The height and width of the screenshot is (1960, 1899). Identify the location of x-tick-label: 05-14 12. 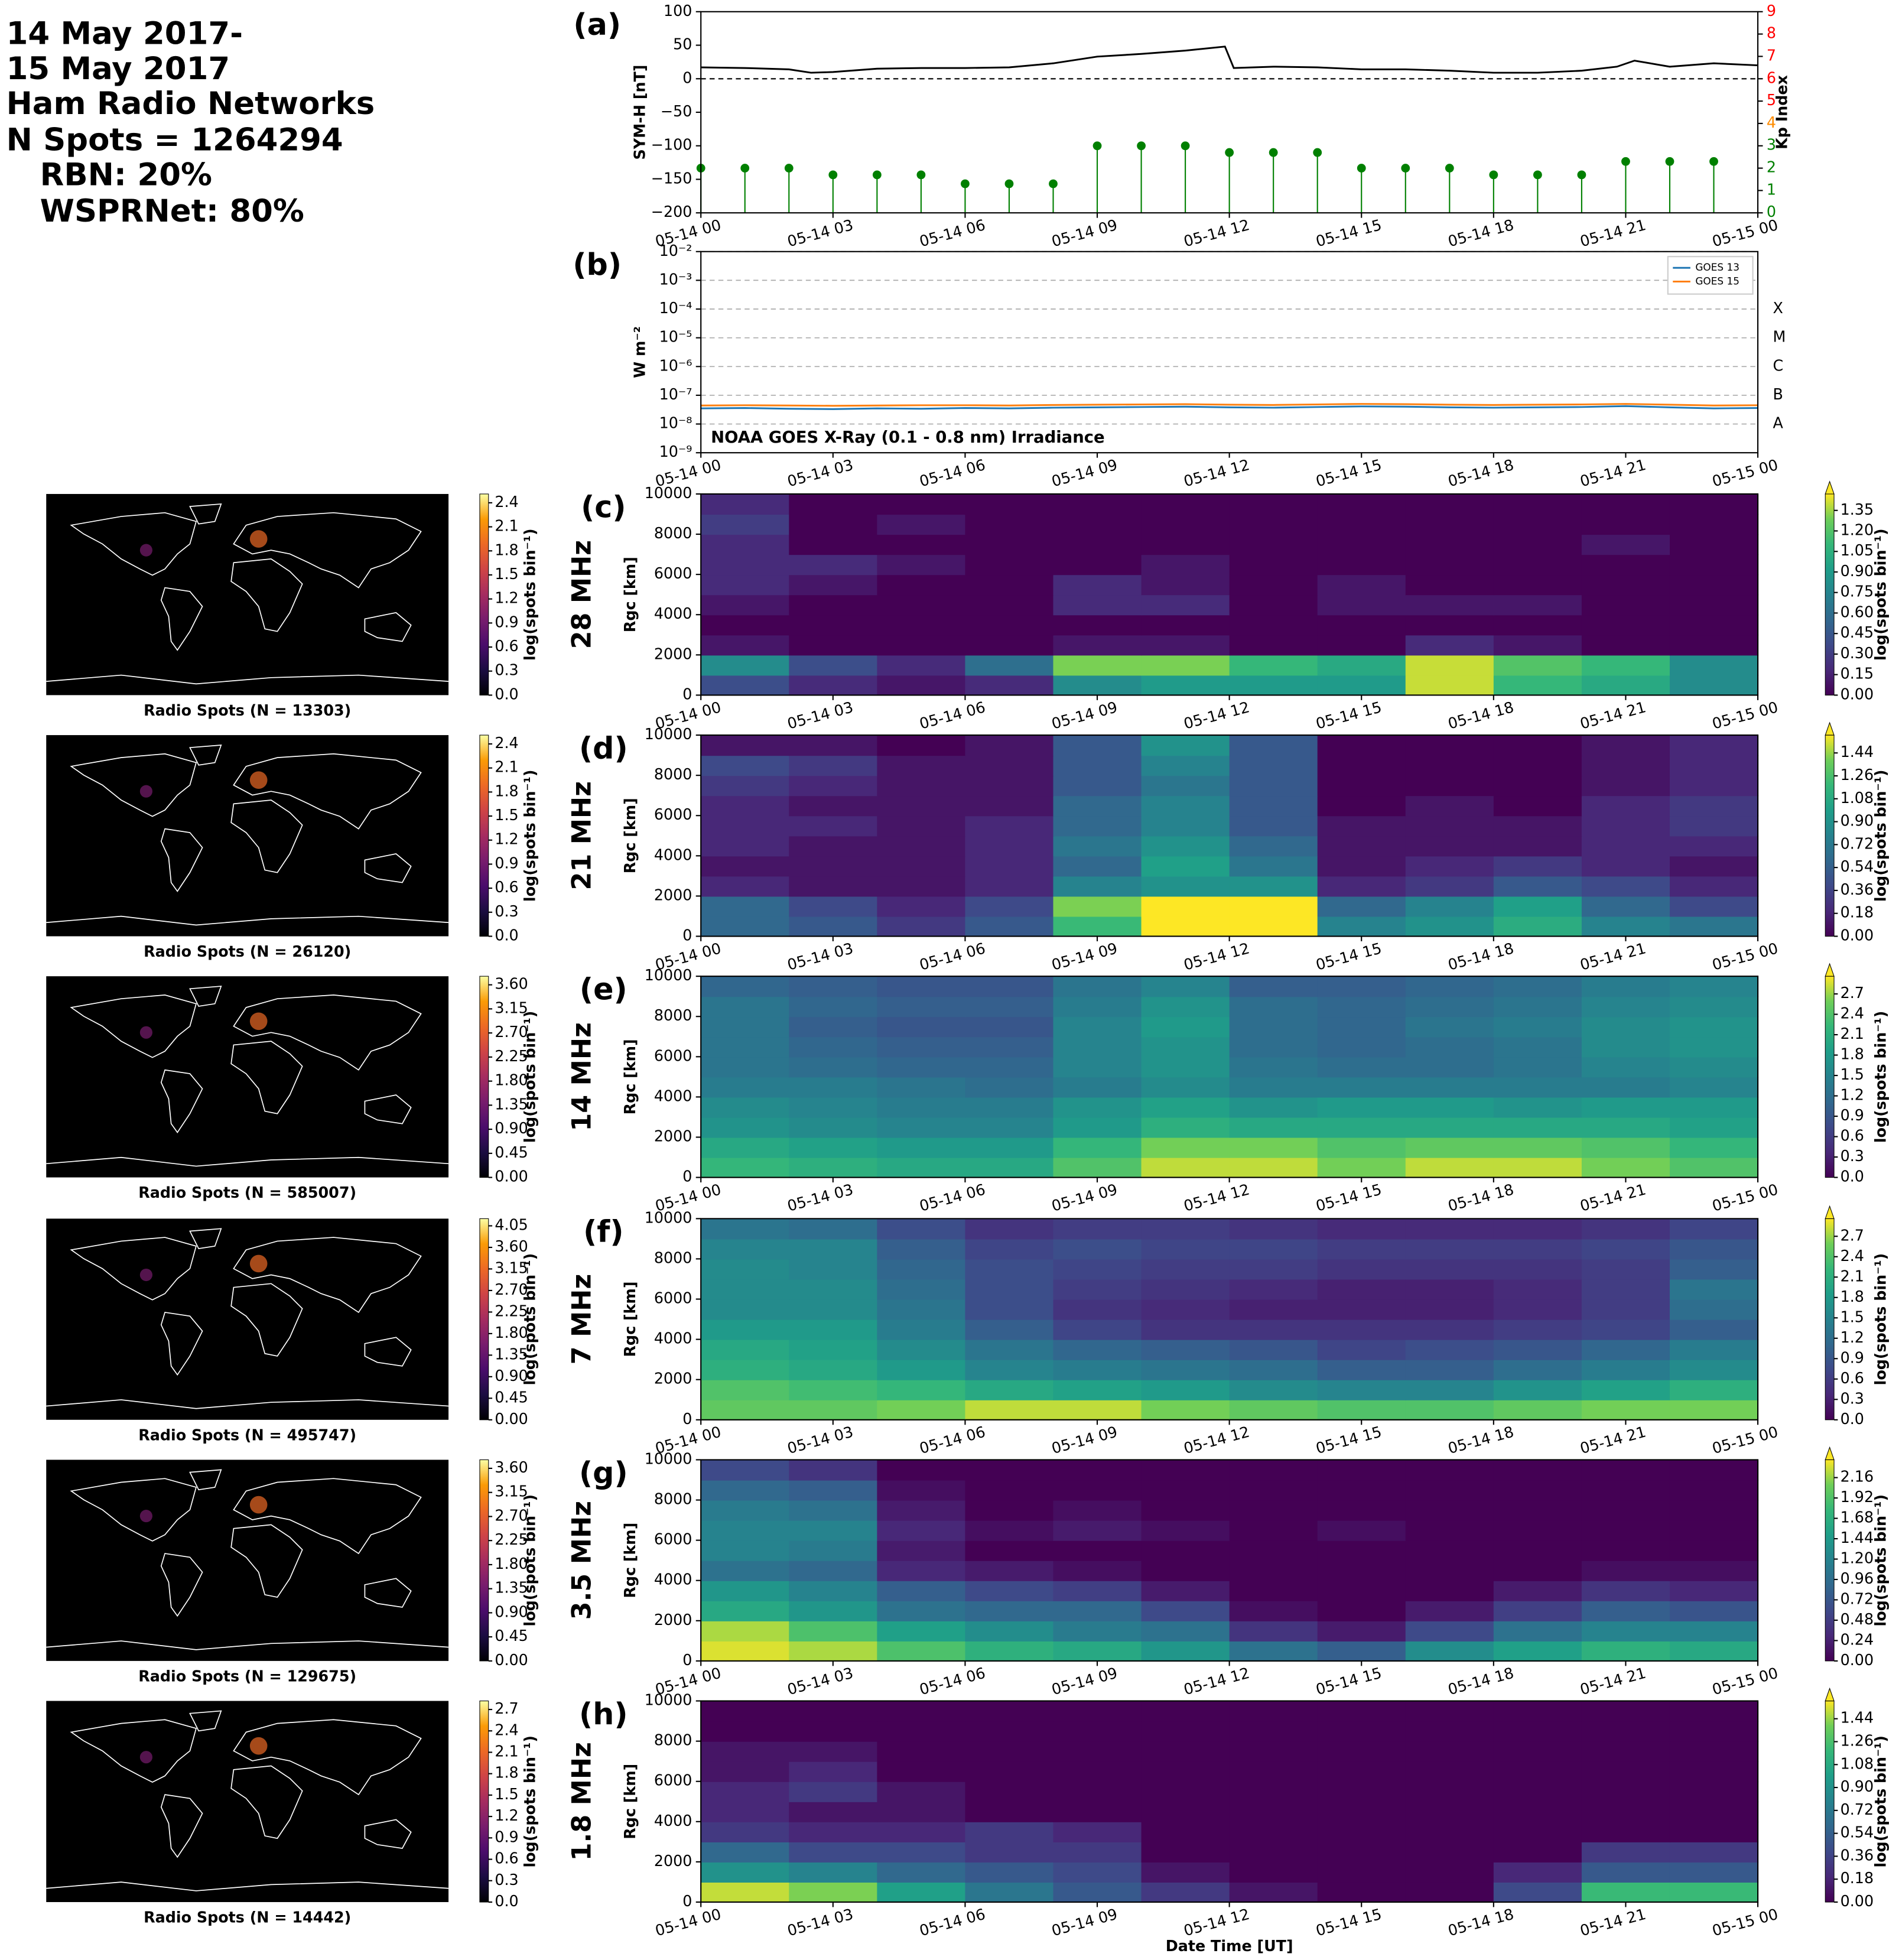
(1216, 1681).